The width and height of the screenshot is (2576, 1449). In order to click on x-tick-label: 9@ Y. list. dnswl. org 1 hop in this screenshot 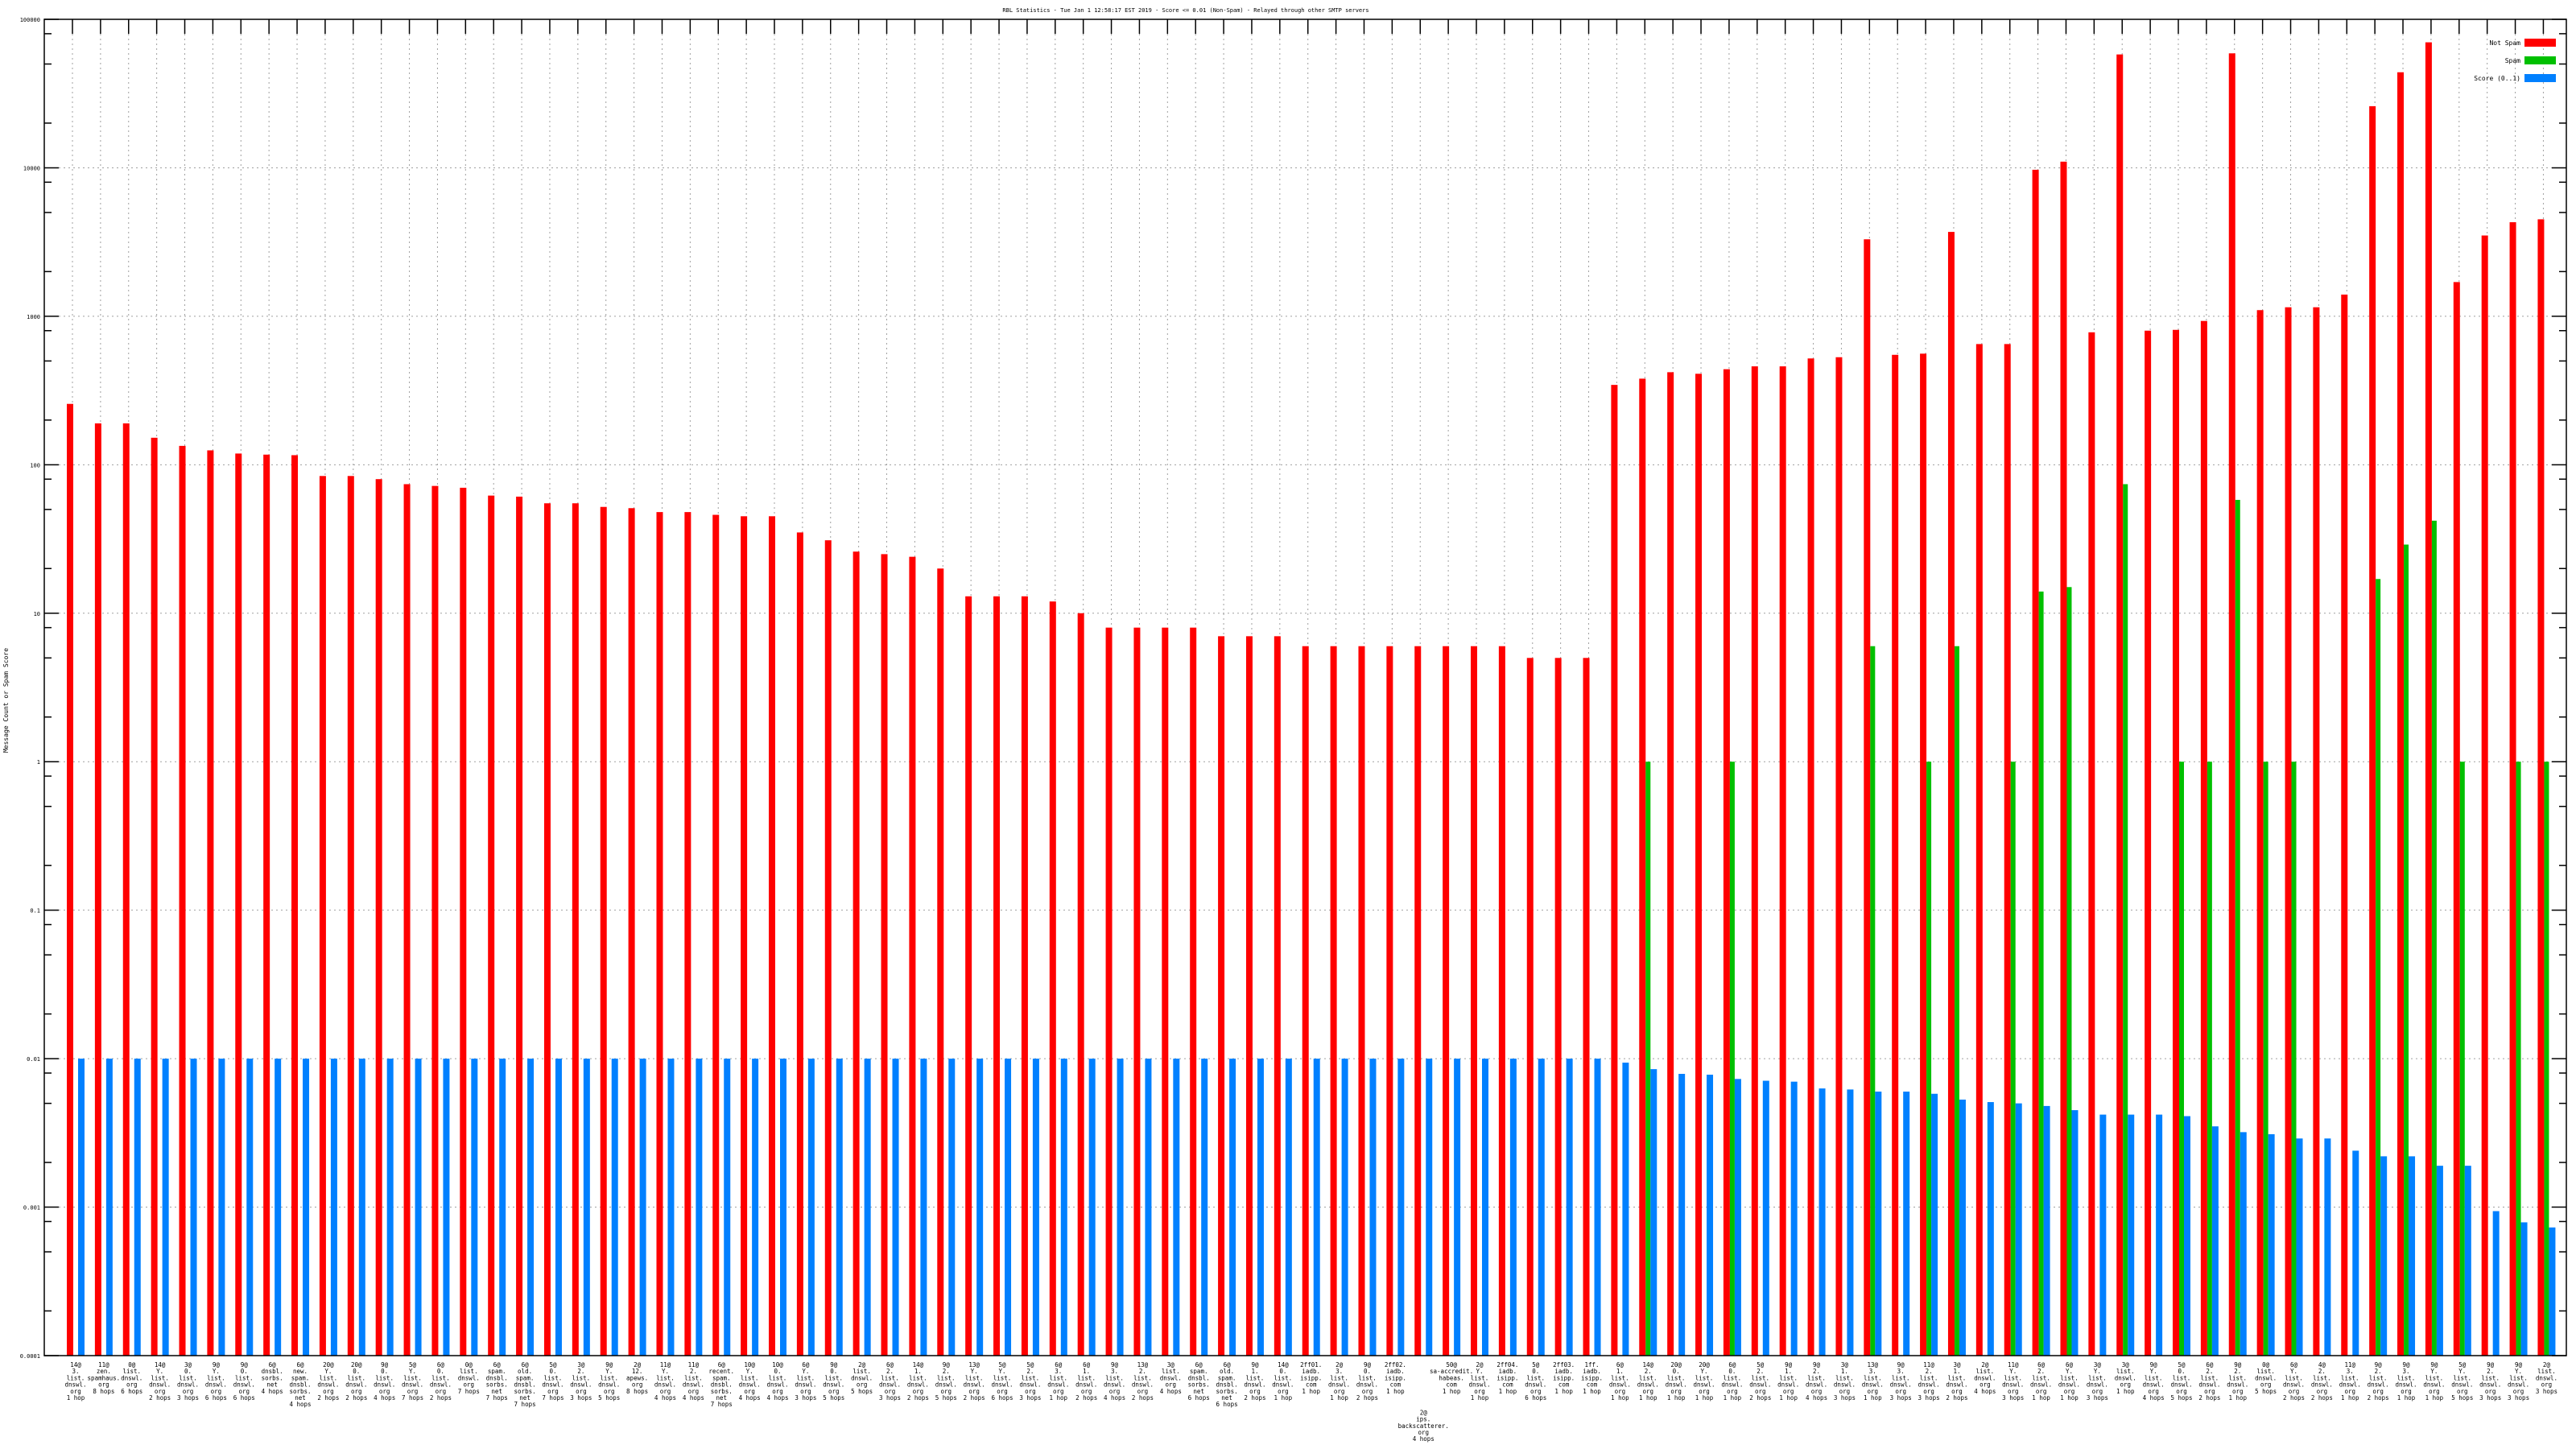, I will do `click(2434, 1381)`.